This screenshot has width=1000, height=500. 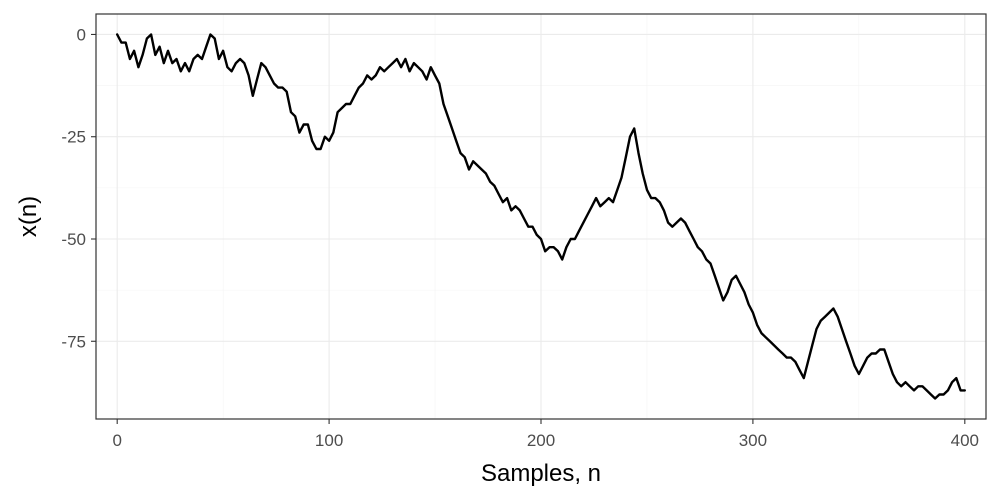 What do you see at coordinates (81, 34) in the screenshot?
I see `y-tick-label: 0` at bounding box center [81, 34].